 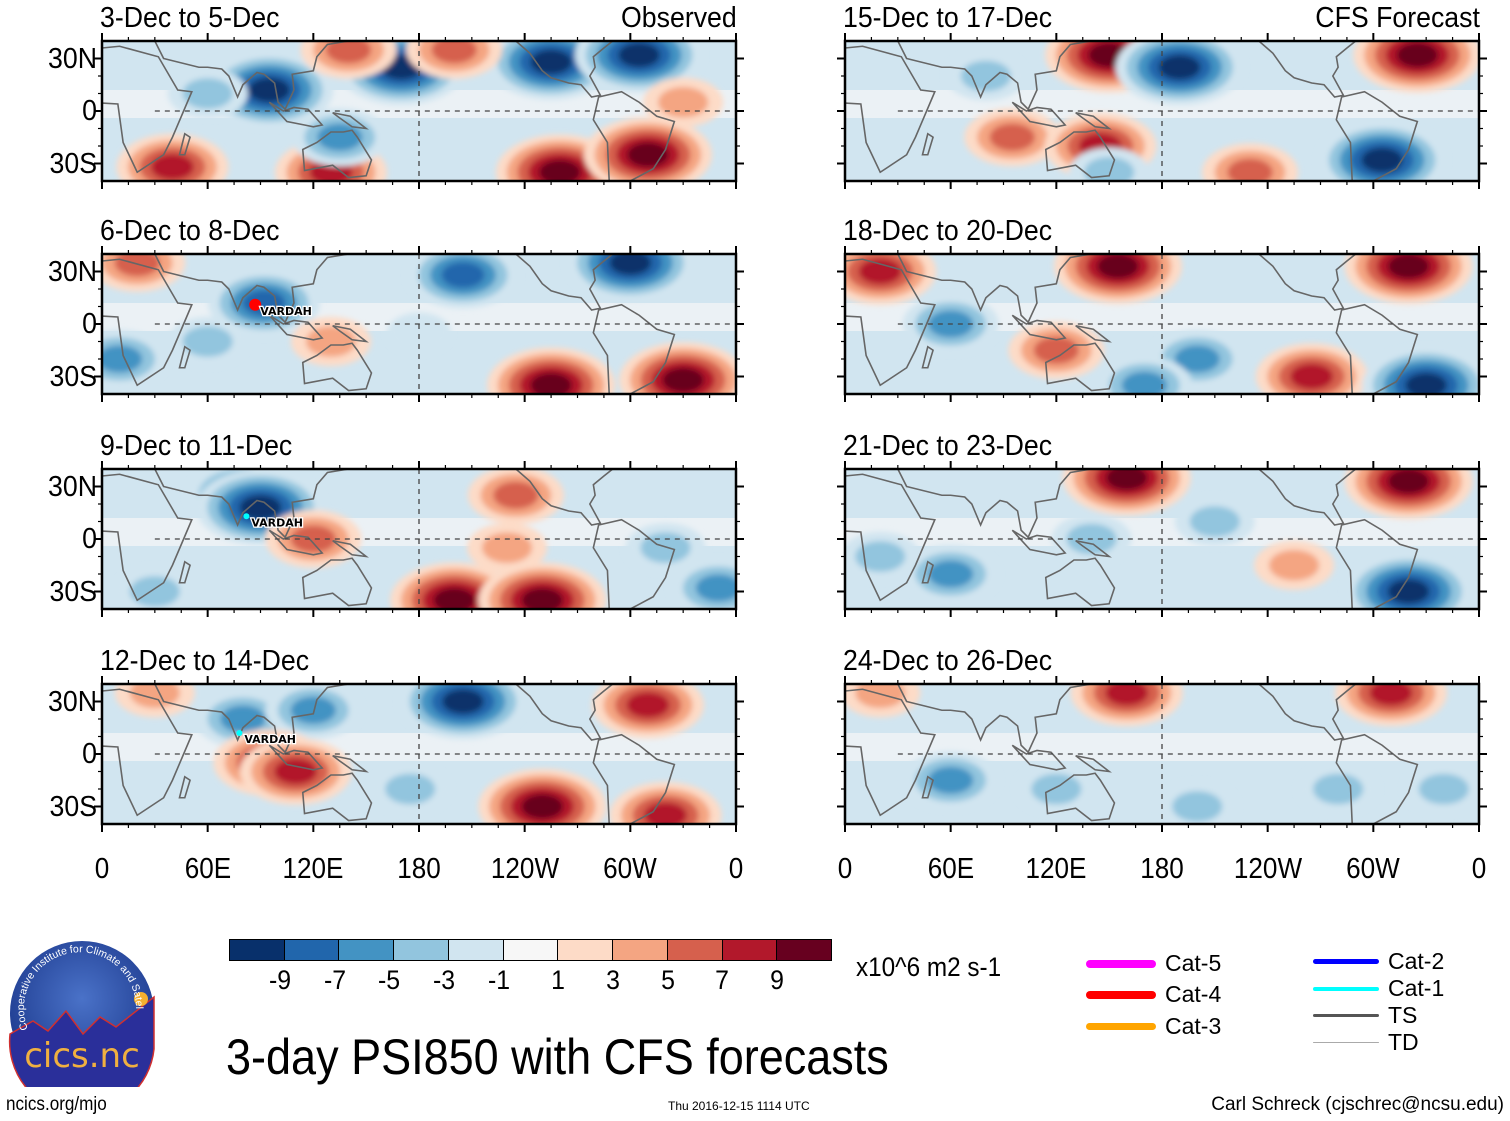 What do you see at coordinates (557, 1057) in the screenshot?
I see `main-title: 3-day PSI850 with CFS forecasts` at bounding box center [557, 1057].